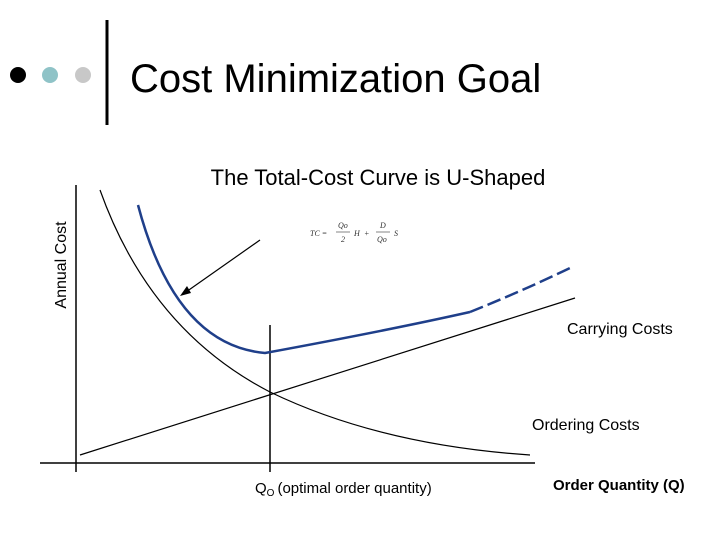 The width and height of the screenshot is (720, 540). What do you see at coordinates (366, 233) in the screenshot?
I see `formula-text: +` at bounding box center [366, 233].